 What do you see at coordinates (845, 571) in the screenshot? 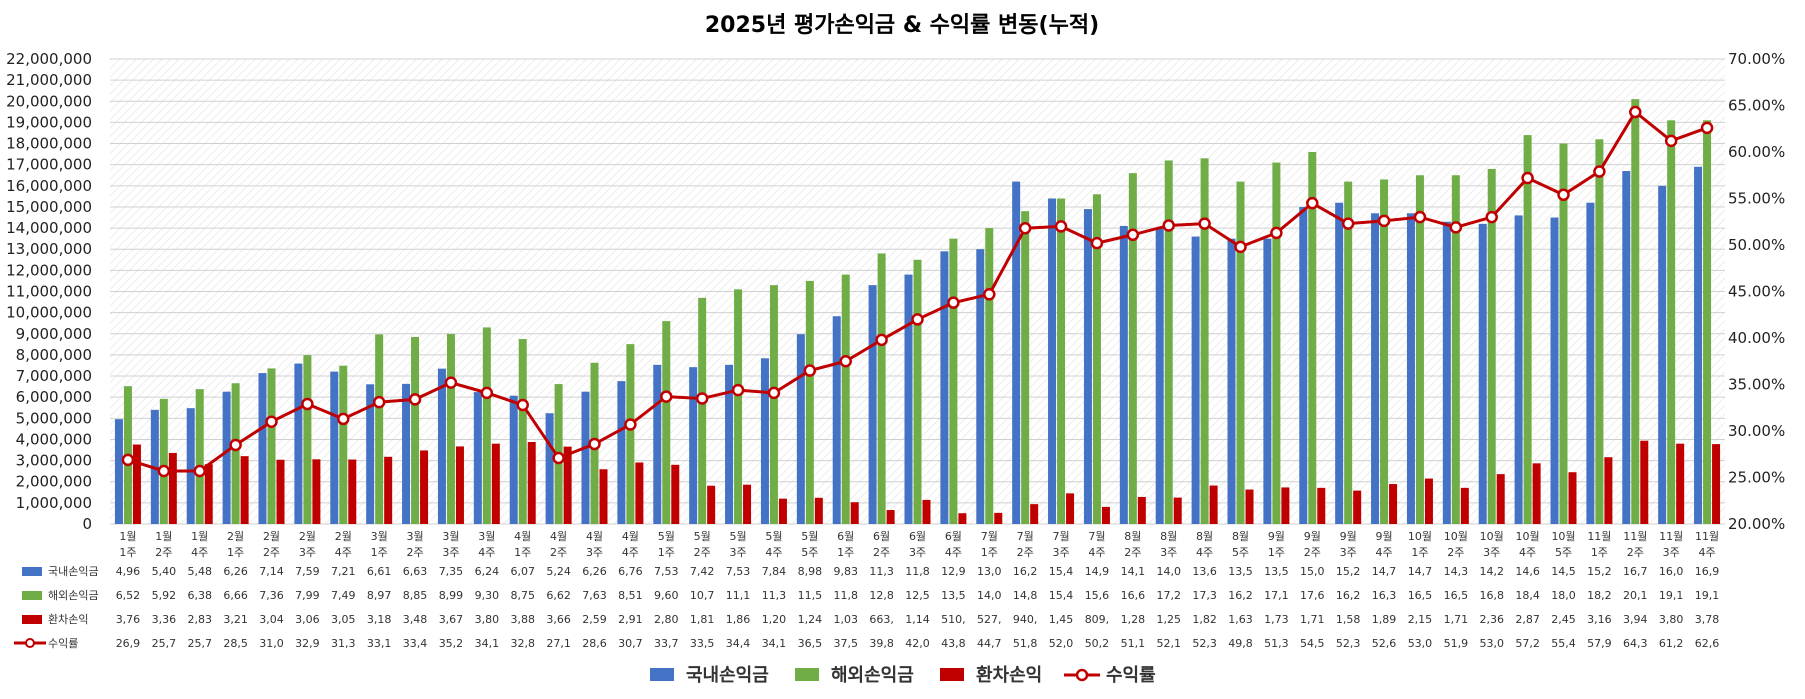
I see `table-cell: 9,83` at bounding box center [845, 571].